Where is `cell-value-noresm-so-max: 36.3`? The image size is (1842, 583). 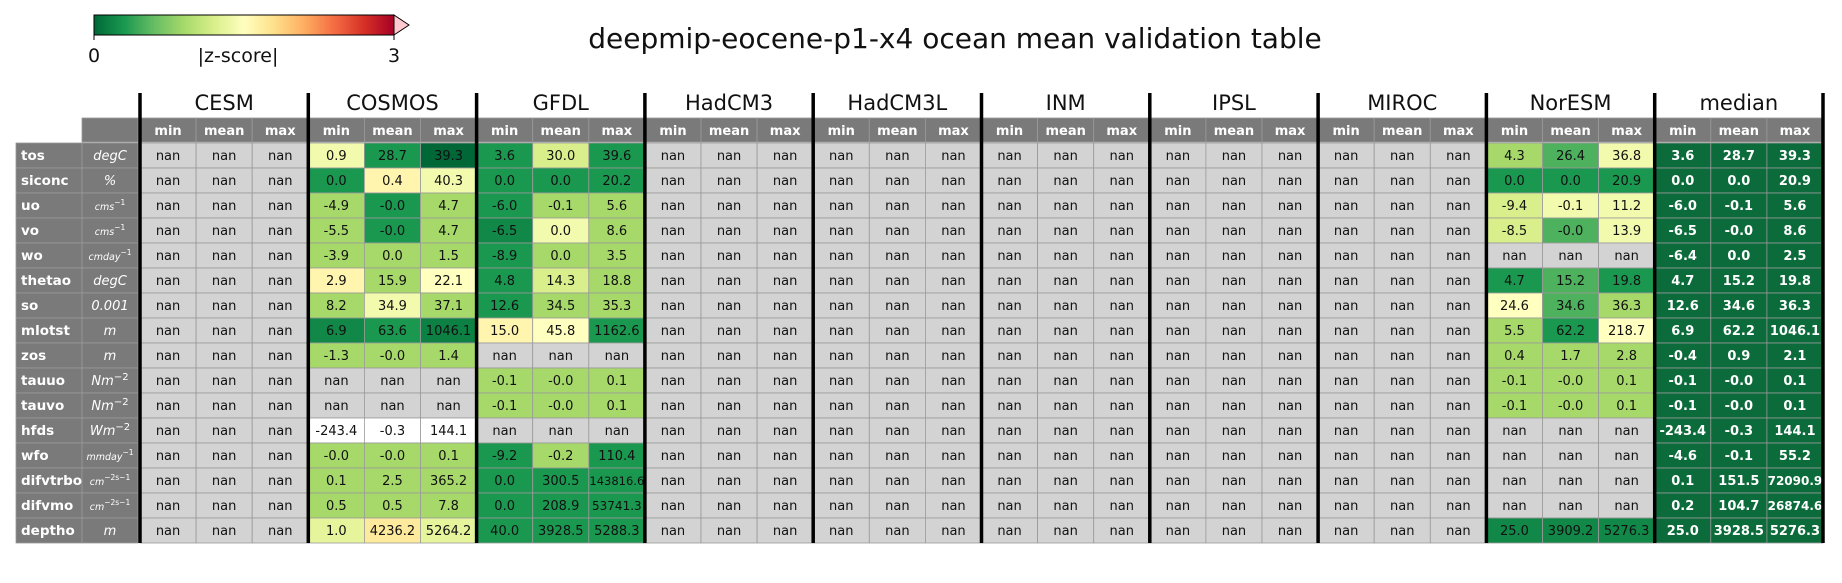
cell-value-noresm-so-max: 36.3 is located at coordinates (1626, 306).